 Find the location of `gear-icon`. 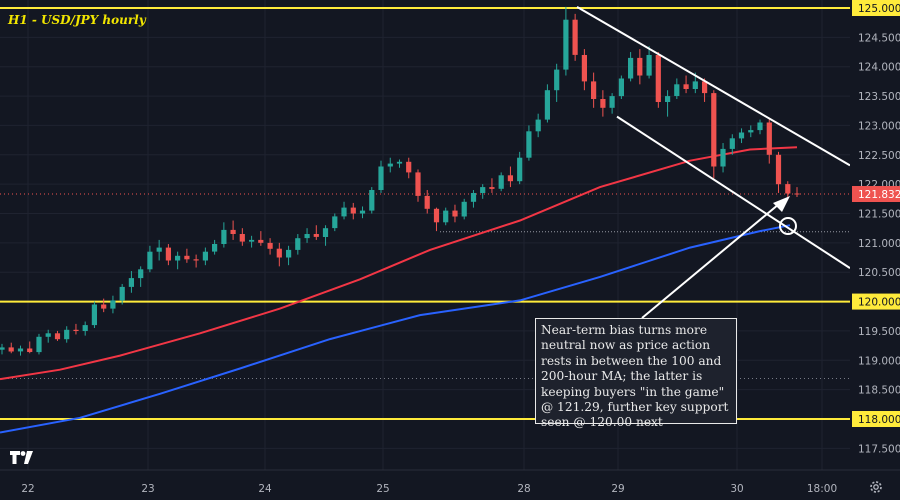

gear-icon is located at coordinates (876, 487).